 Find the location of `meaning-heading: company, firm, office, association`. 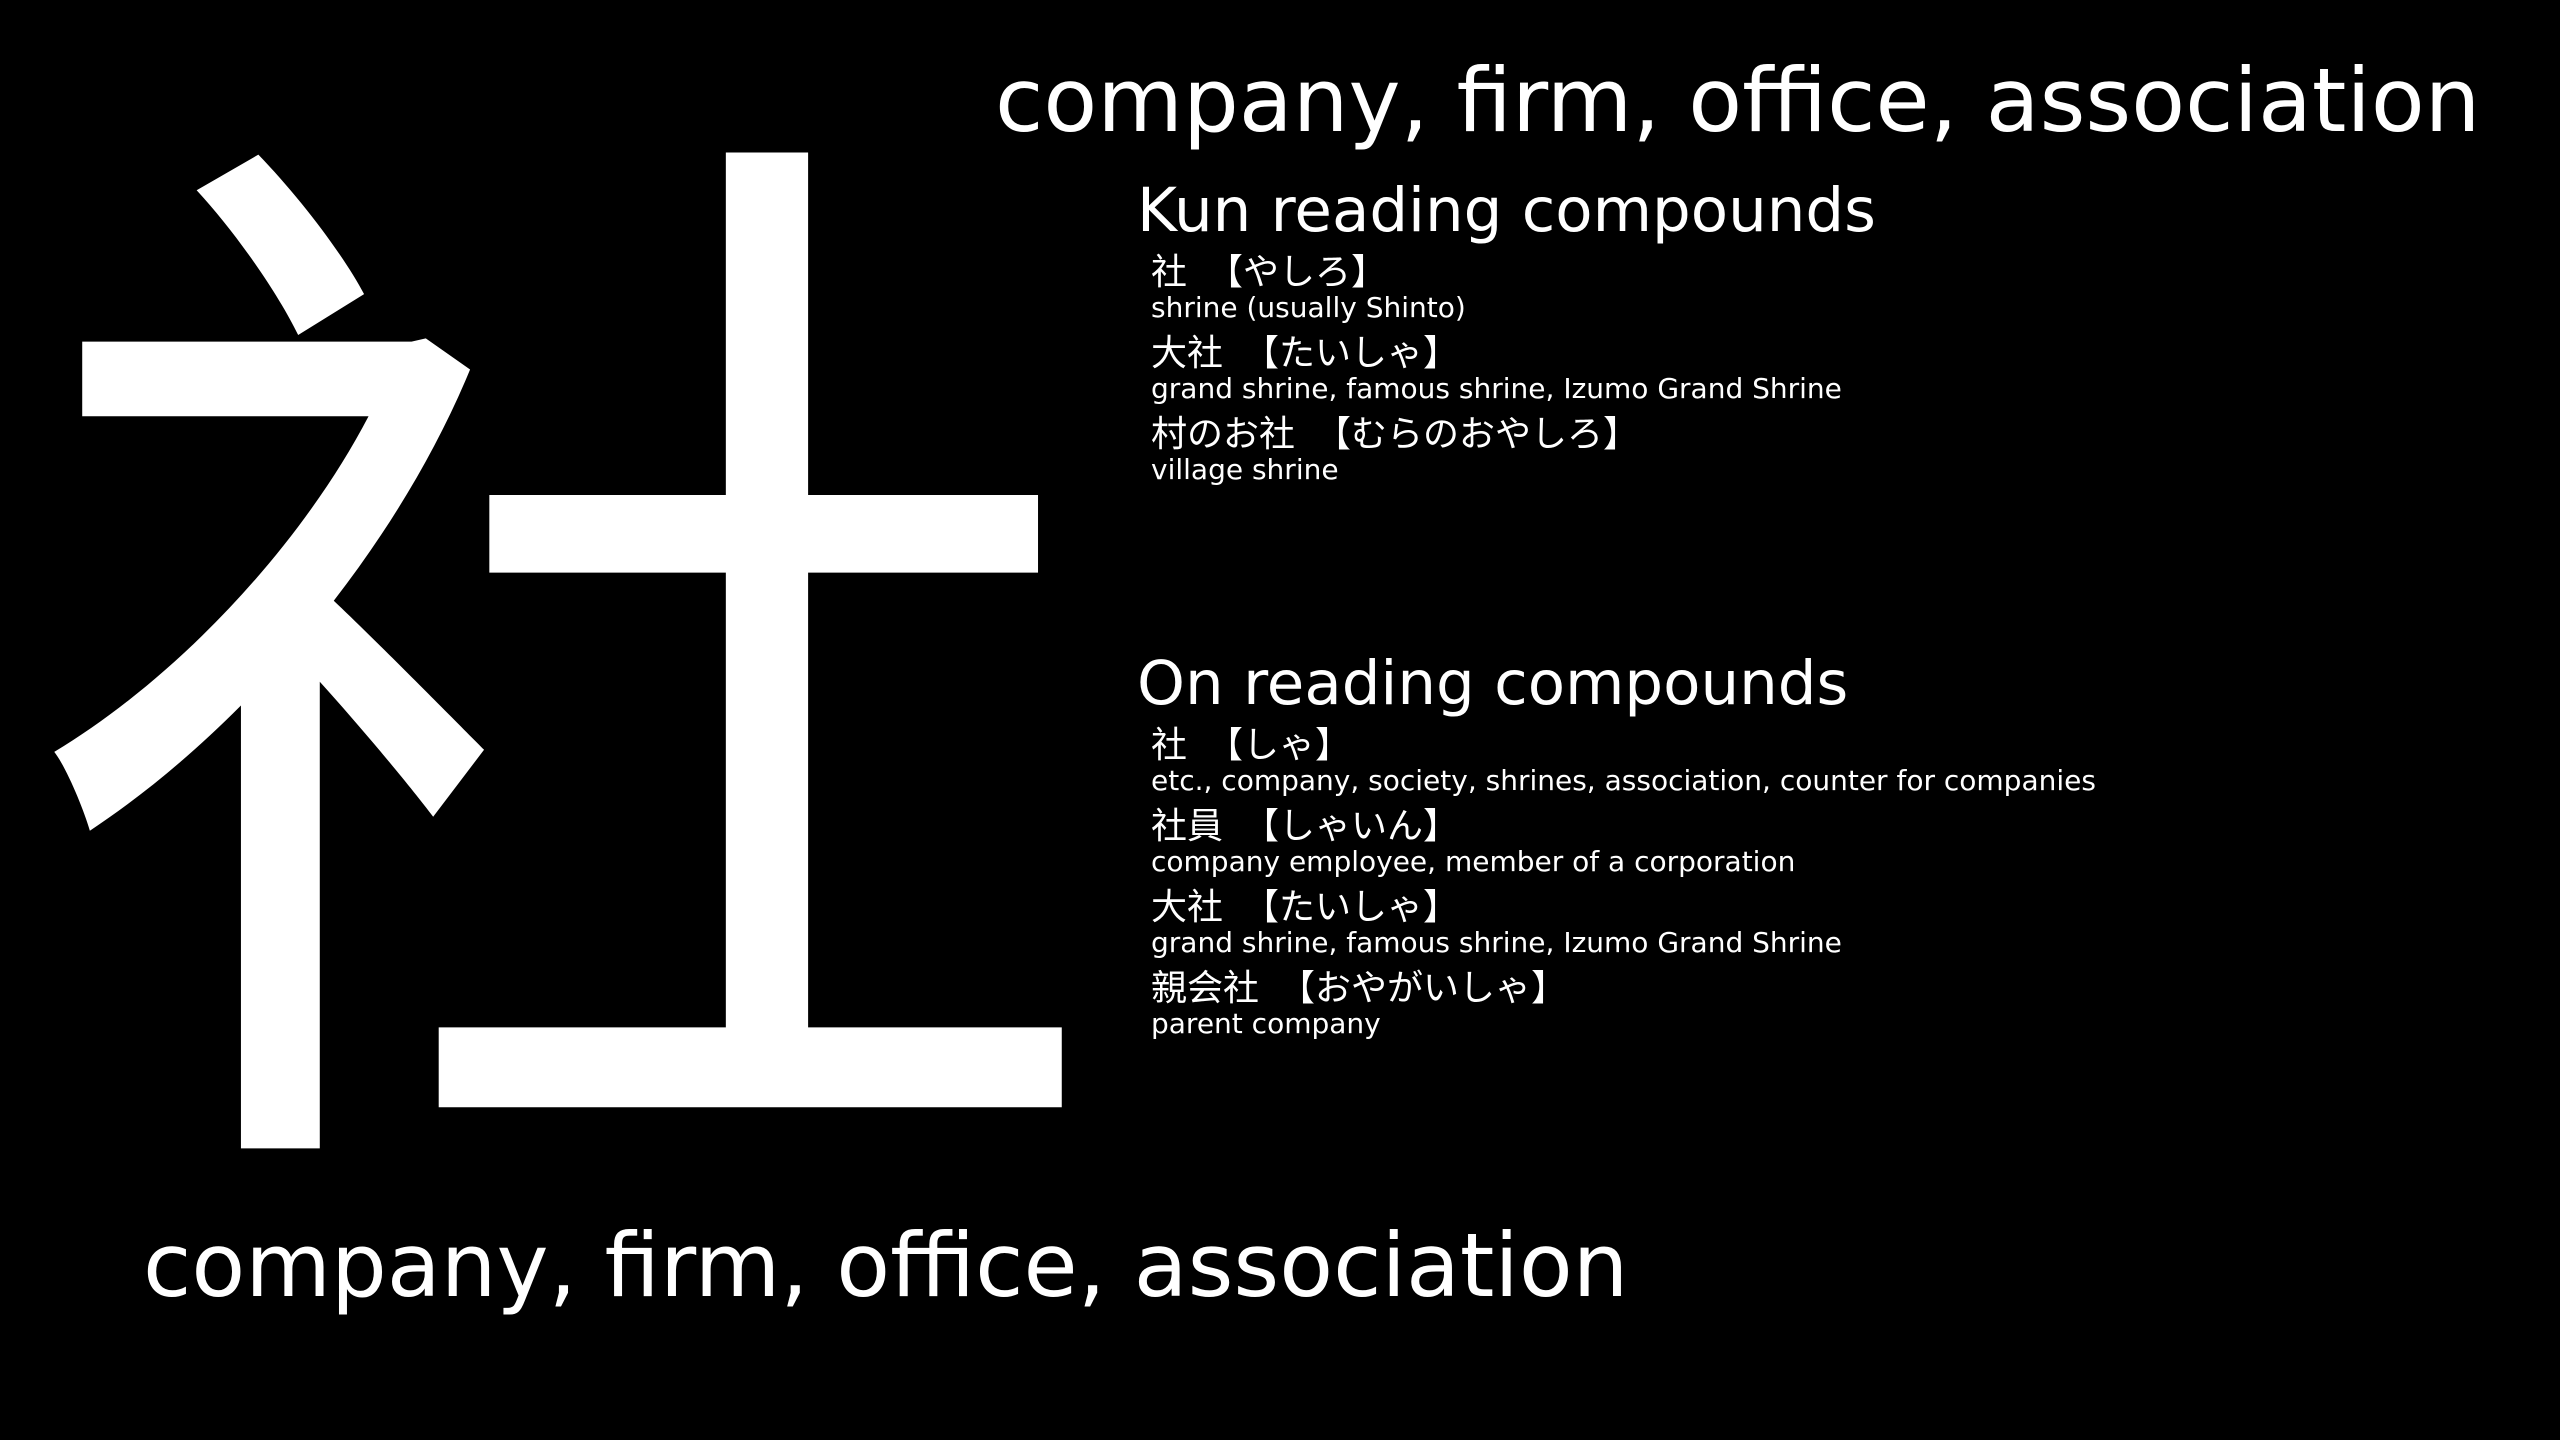

meaning-heading: company, firm, office, association is located at coordinates (1738, 100).